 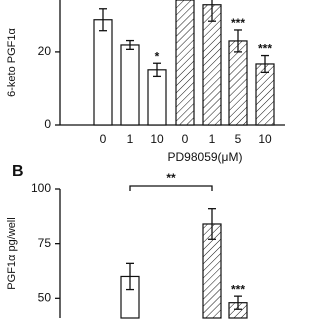 I want to click on y-tick-label: 50, so click(x=45, y=297).